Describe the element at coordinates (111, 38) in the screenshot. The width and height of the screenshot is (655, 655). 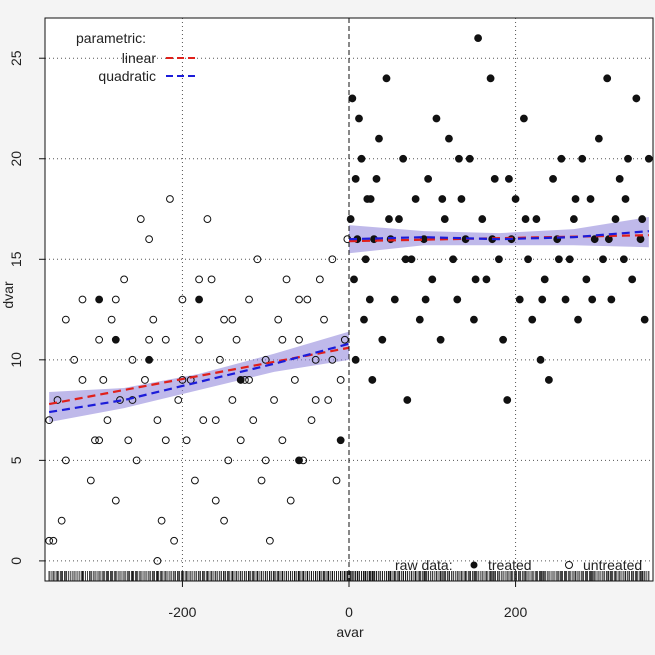
I see `legend-parametric-title: parametric:` at that location.